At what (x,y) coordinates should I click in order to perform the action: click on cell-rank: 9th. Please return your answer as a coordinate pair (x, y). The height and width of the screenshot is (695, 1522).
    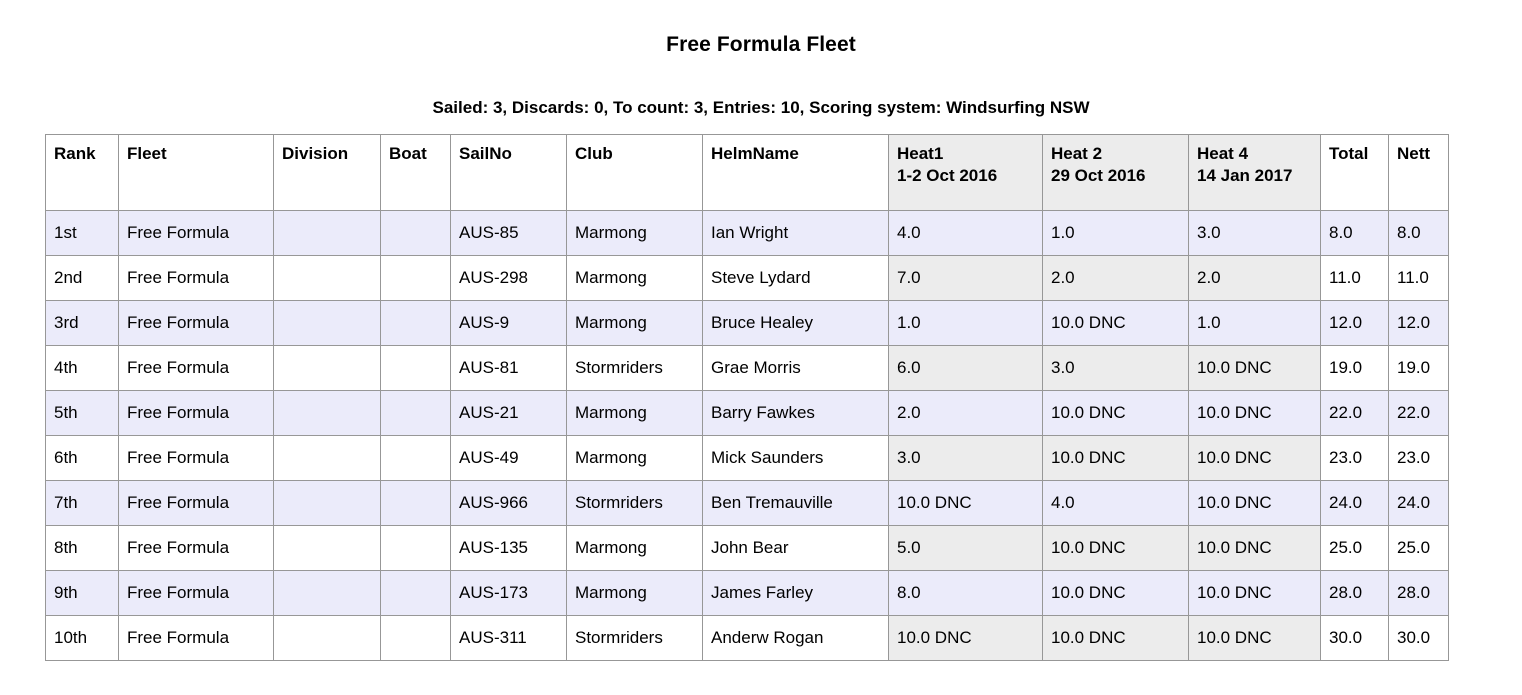
    Looking at the image, I should click on (82, 593).